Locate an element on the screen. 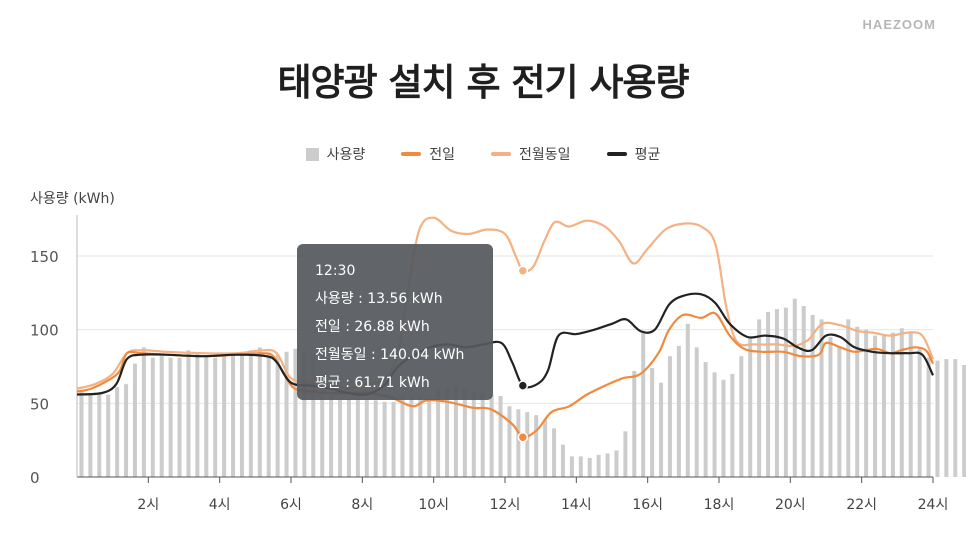 This screenshot has height=546, width=966. tooltip-yesterday: 전일 : 26.88 kWh is located at coordinates (372, 327).